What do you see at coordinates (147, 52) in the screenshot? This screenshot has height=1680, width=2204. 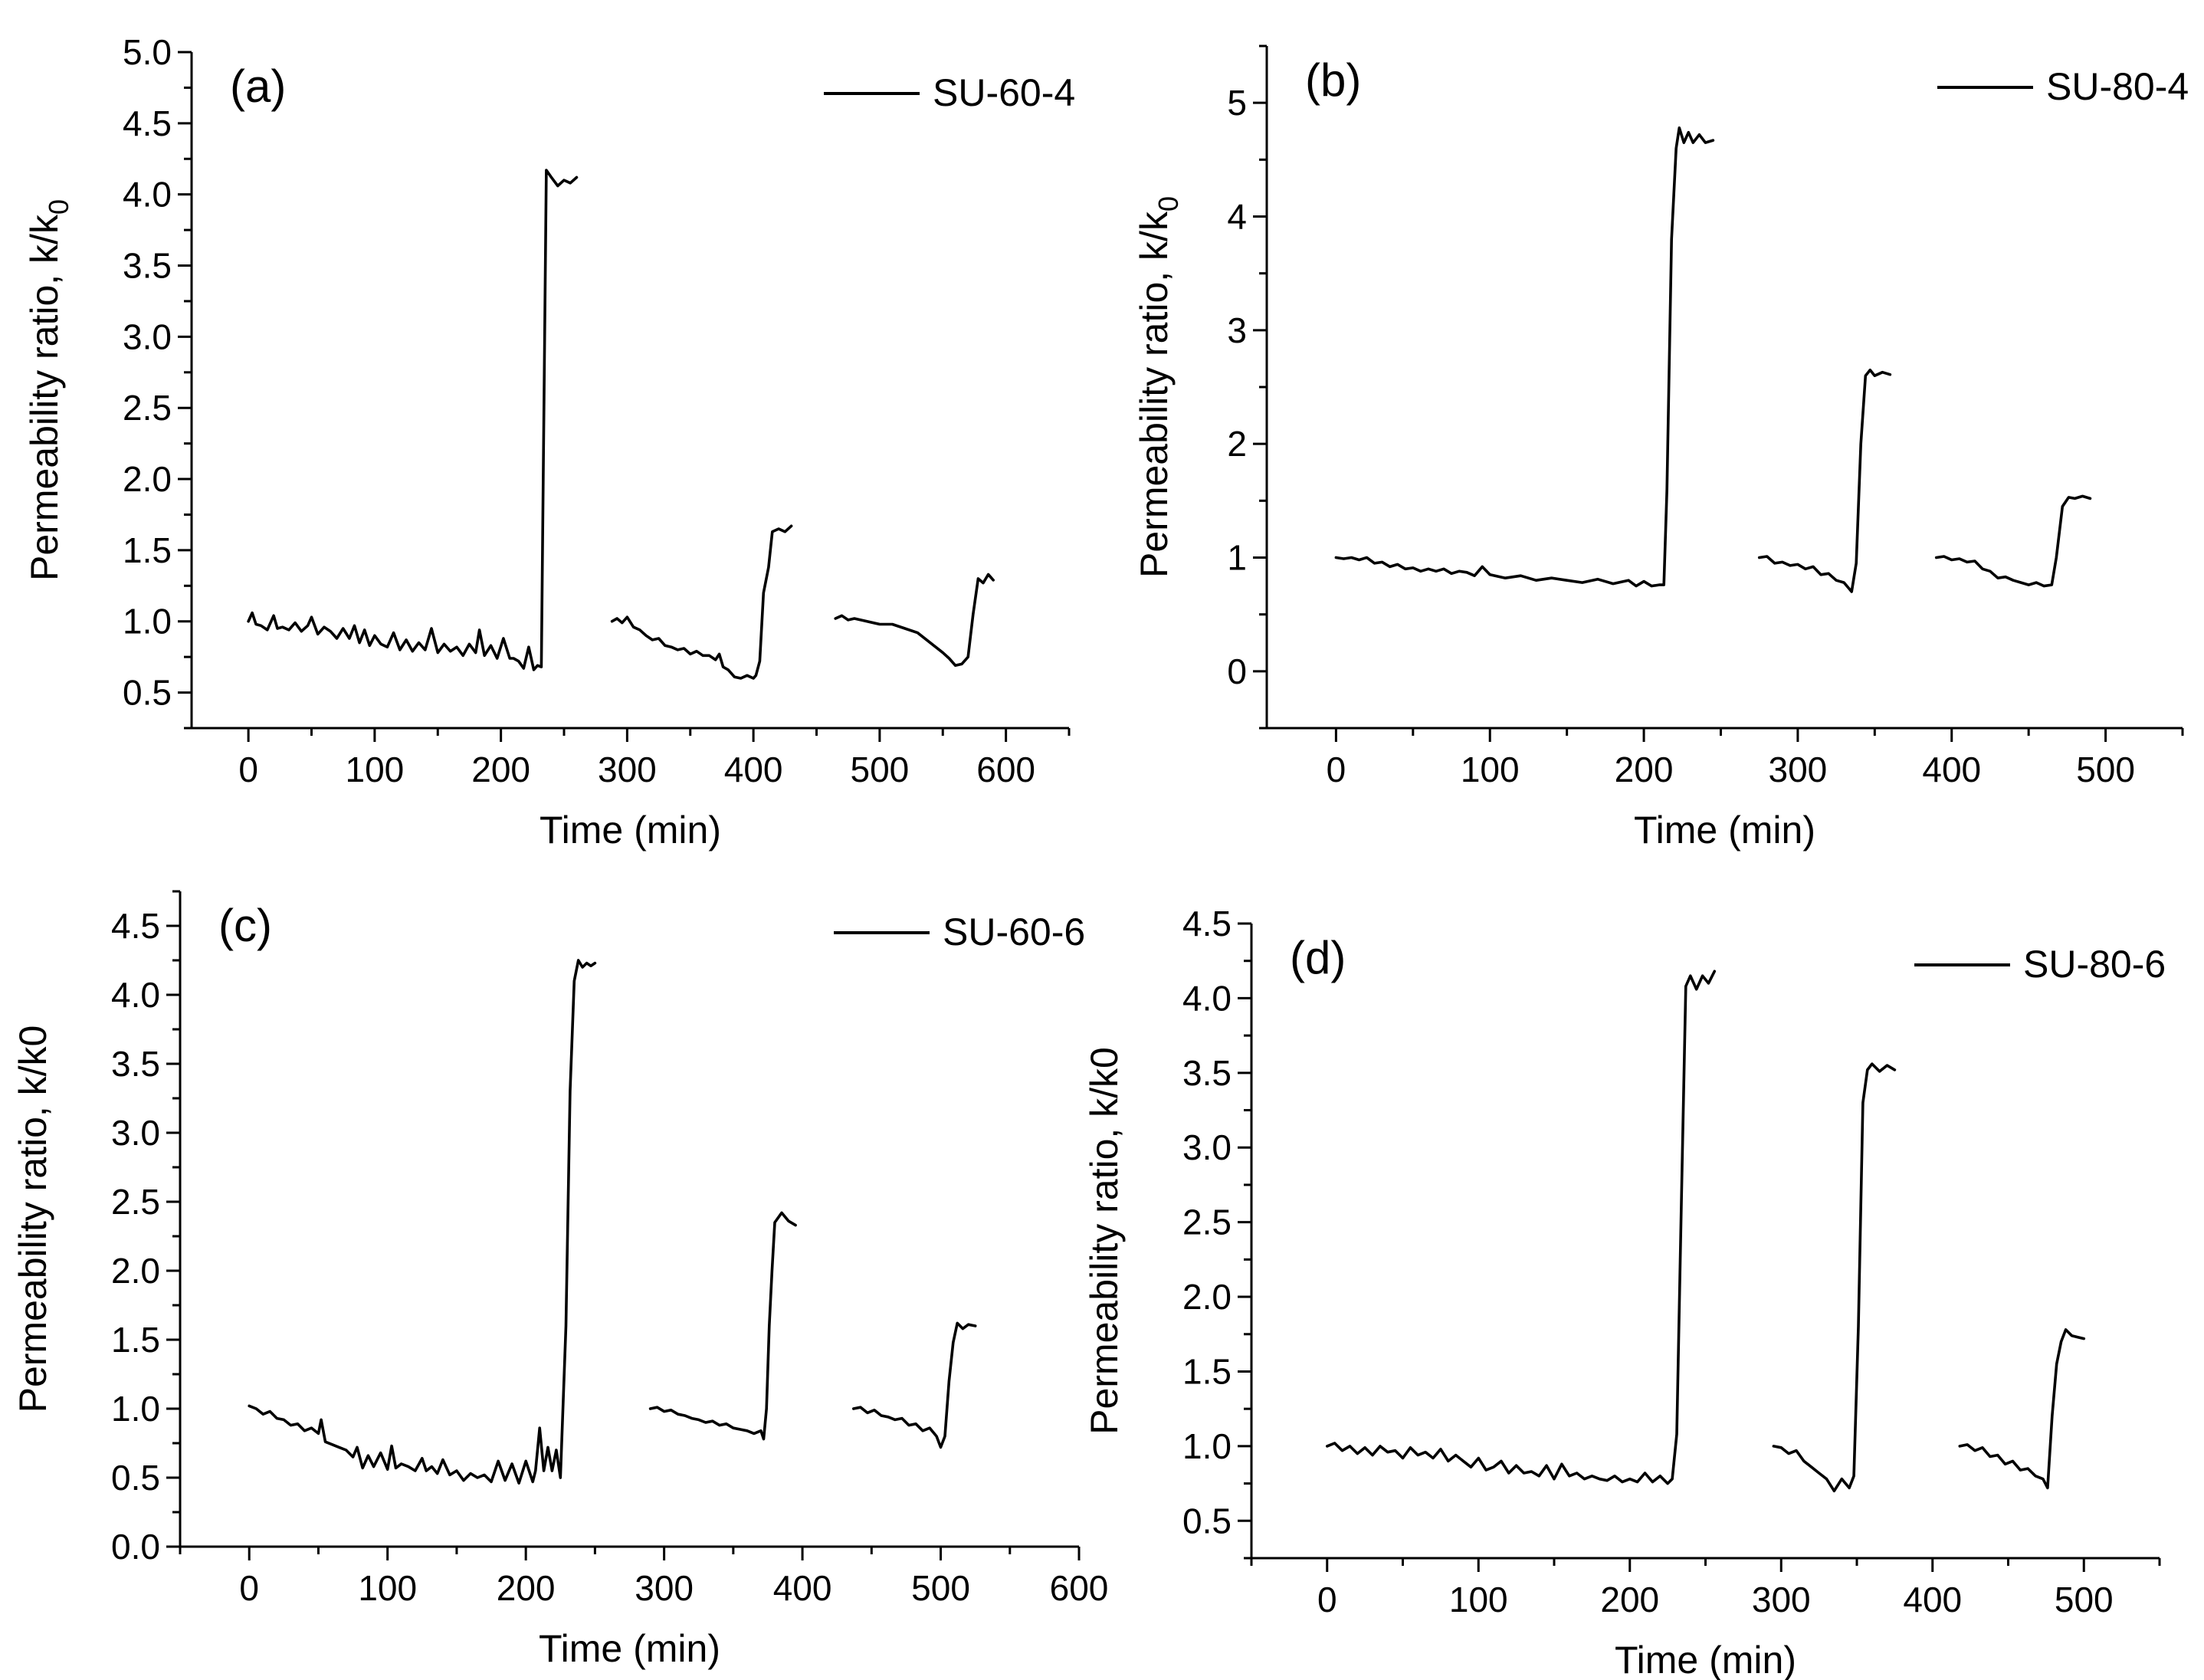 I see `y-tick-label: 5.0` at bounding box center [147, 52].